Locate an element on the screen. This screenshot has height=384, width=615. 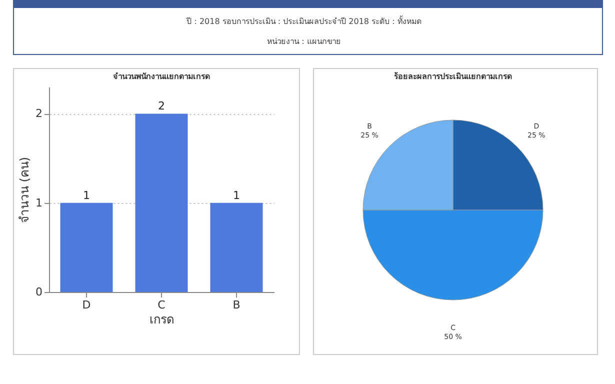
x-tick-label: C is located at coordinates (162, 305).